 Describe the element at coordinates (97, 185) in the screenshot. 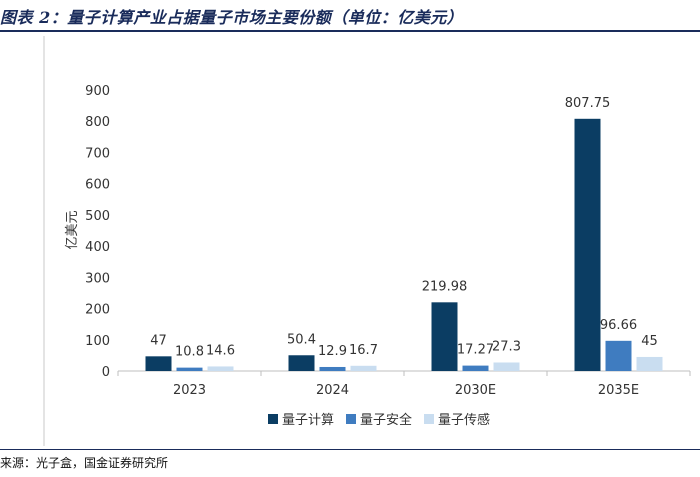

I see `y-tick-label: 600` at that location.